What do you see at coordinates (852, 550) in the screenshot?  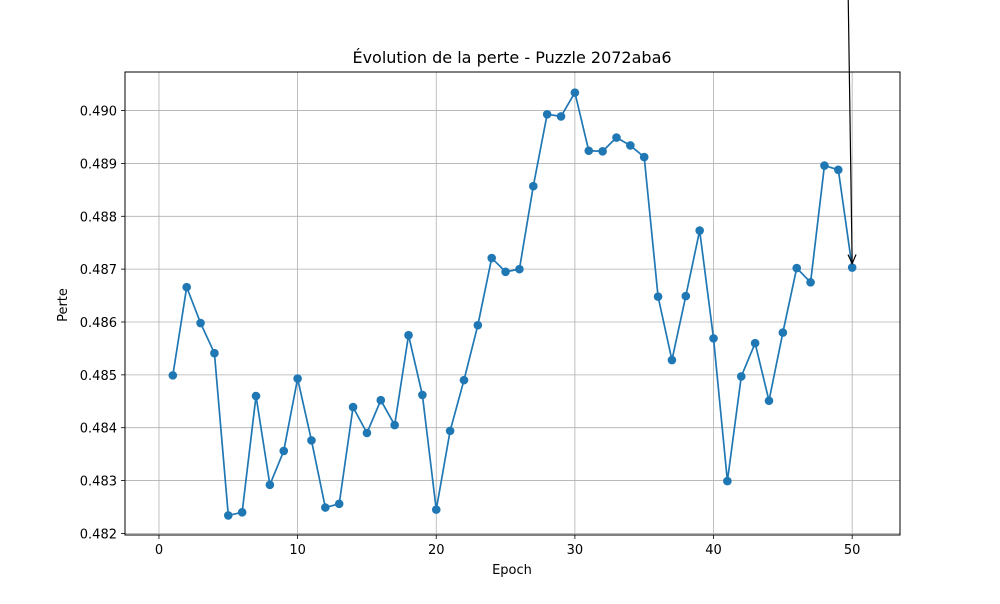 I see `x-tick-label: 50` at bounding box center [852, 550].